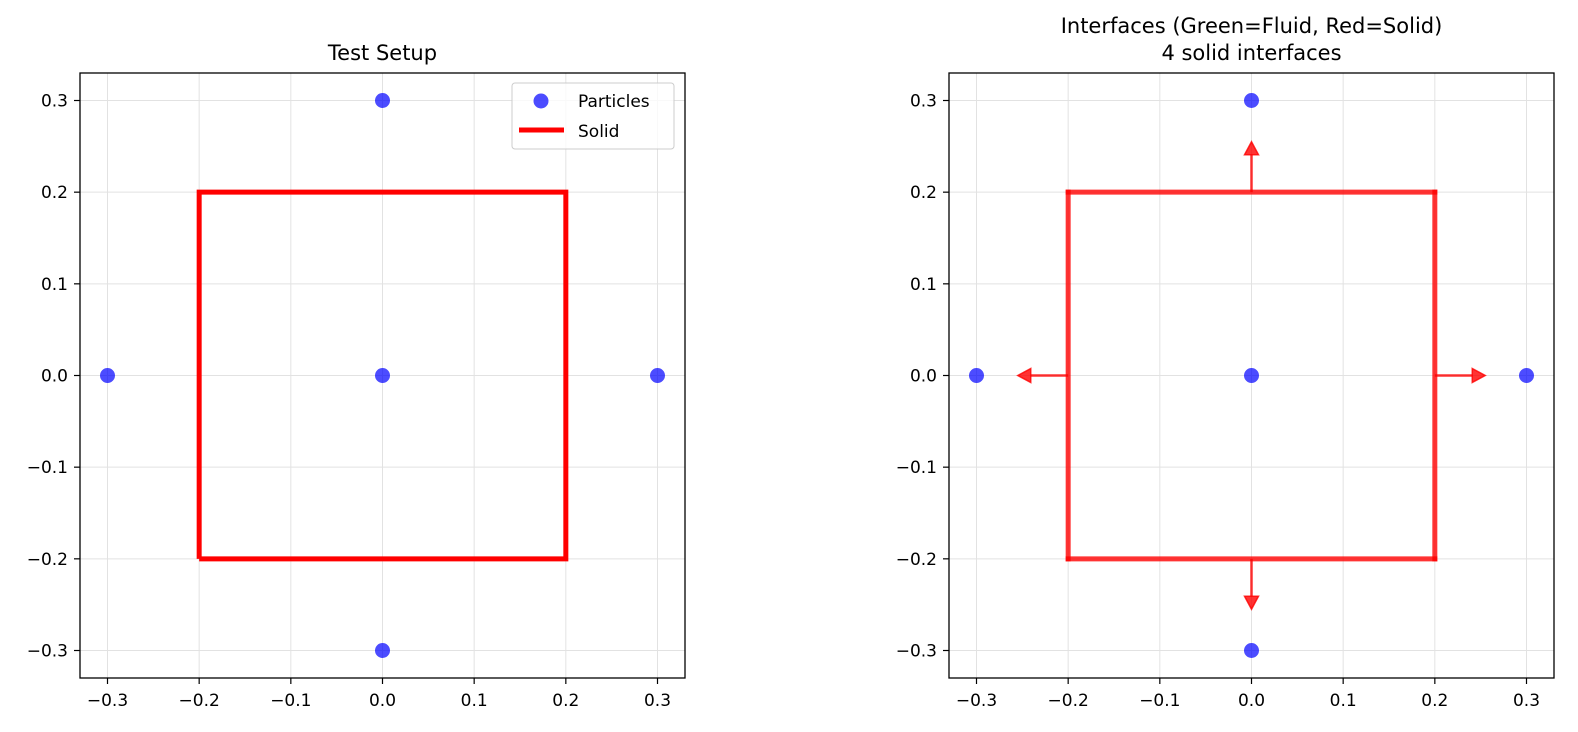 Image resolution: width=1578 pixels, height=732 pixels. What do you see at coordinates (107, 701) in the screenshot?
I see `test-setup-x-tick-label: −0.3` at bounding box center [107, 701].